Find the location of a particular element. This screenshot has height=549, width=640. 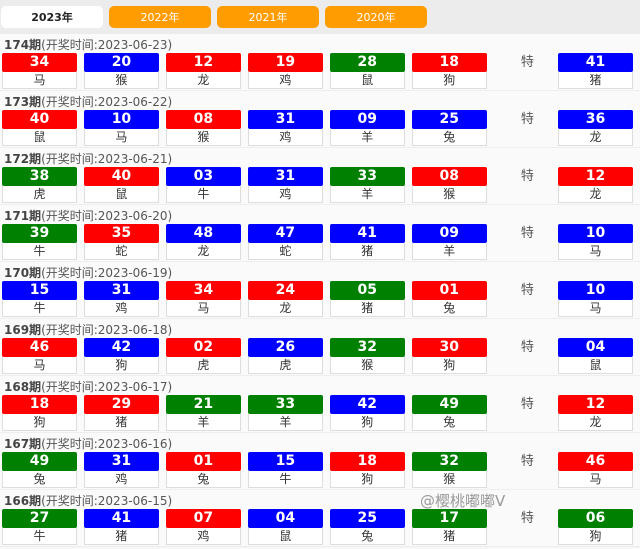

ball-number: 31 is located at coordinates (121, 290).